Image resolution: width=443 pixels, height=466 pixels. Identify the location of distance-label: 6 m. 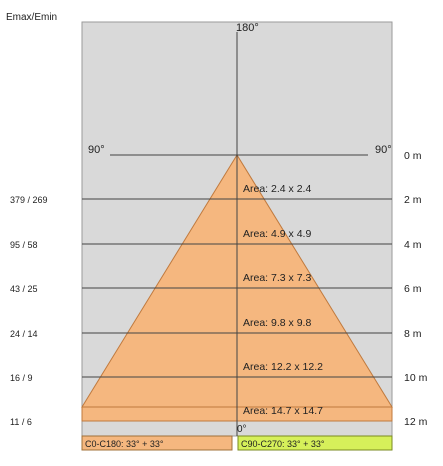
(413, 289).